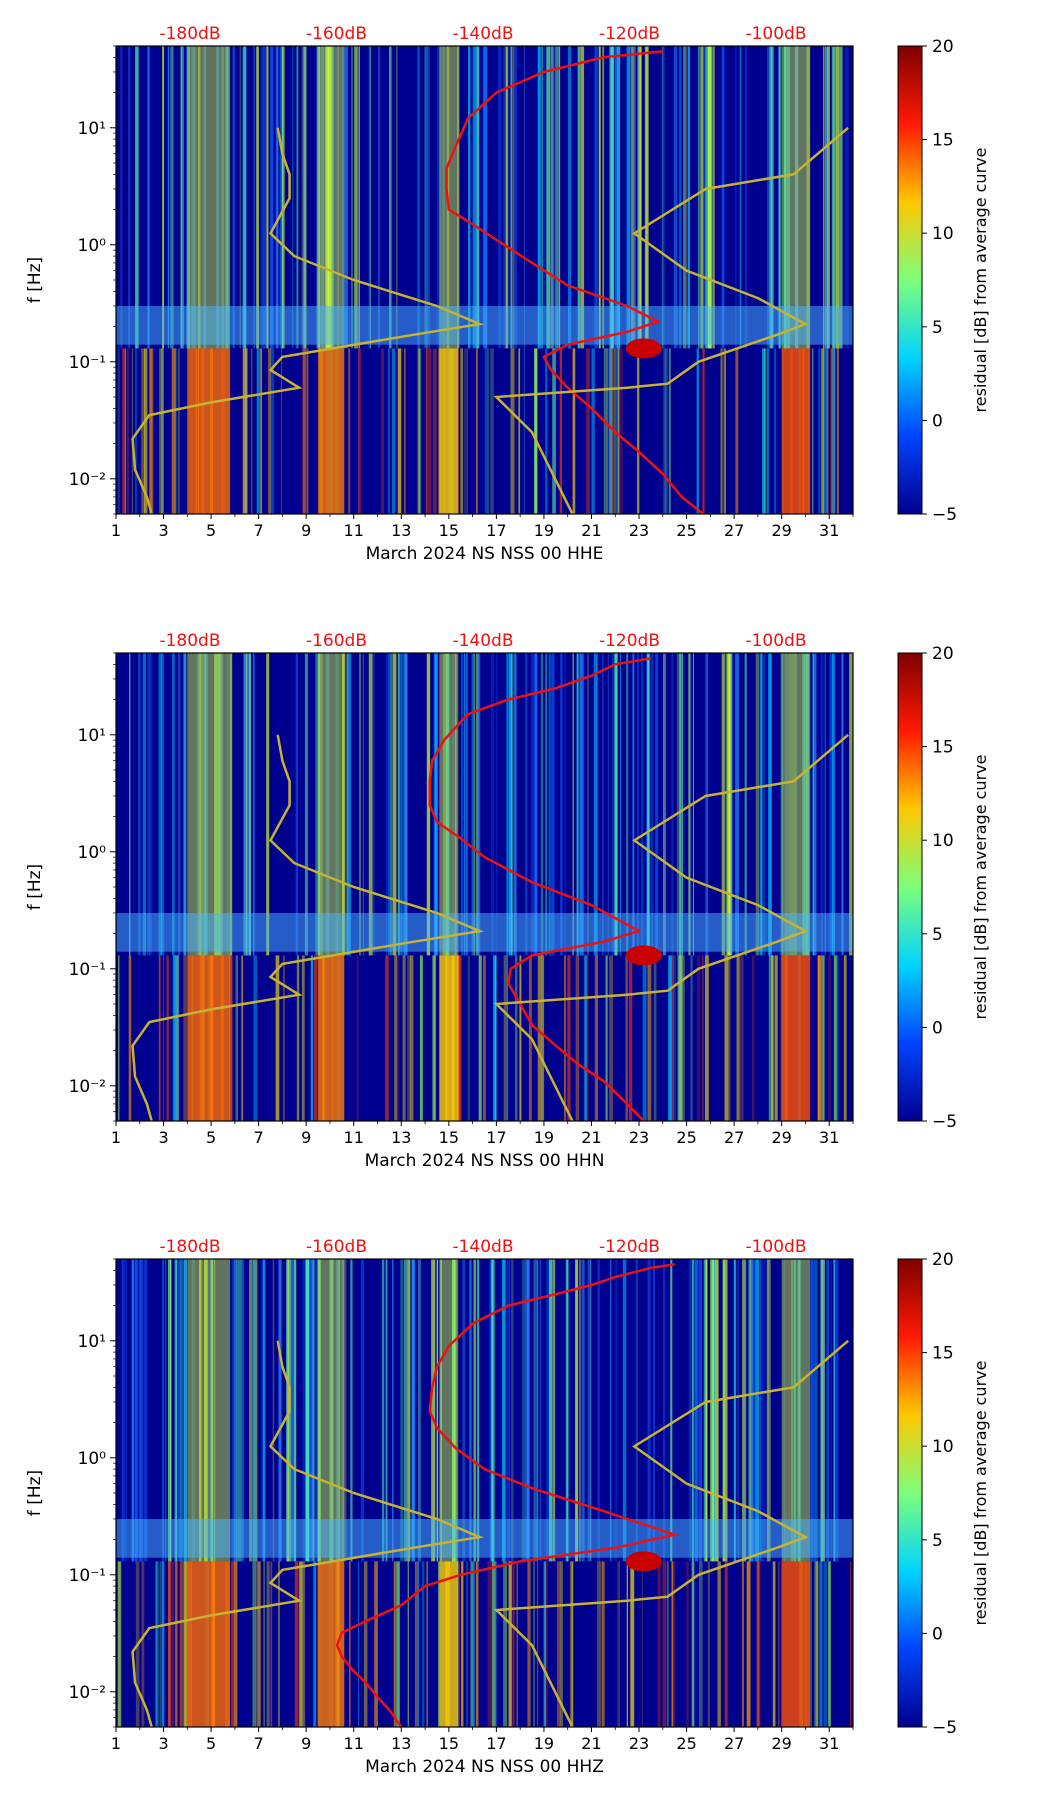 The image size is (1052, 1806). What do you see at coordinates (259, 530) in the screenshot?
I see `x-tick-label: 7` at bounding box center [259, 530].